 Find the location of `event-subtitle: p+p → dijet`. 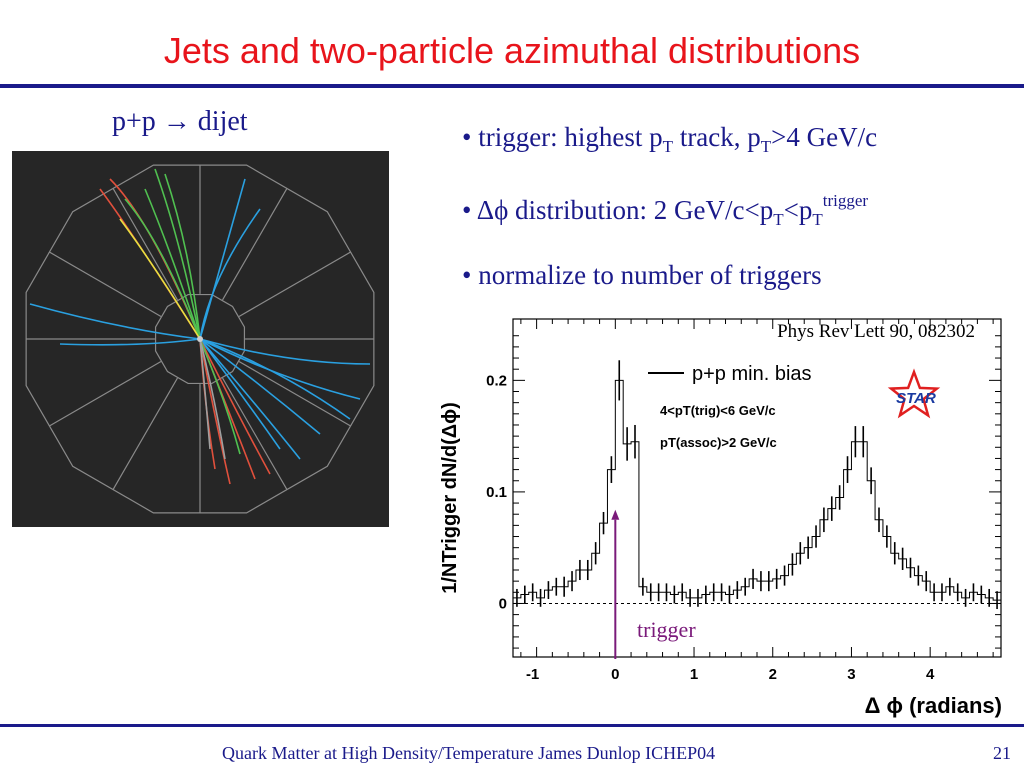

event-subtitle: p+p → dijet is located at coordinates (180, 121).